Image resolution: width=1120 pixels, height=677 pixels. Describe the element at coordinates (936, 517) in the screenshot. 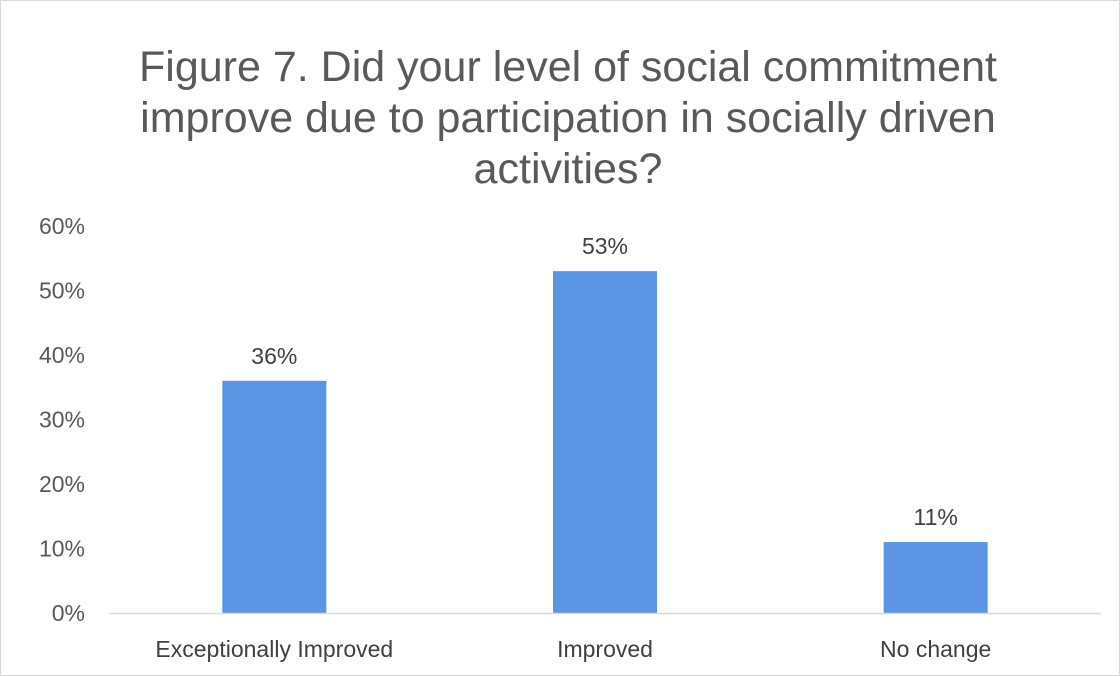

I see `bar-data-label: 11%` at that location.